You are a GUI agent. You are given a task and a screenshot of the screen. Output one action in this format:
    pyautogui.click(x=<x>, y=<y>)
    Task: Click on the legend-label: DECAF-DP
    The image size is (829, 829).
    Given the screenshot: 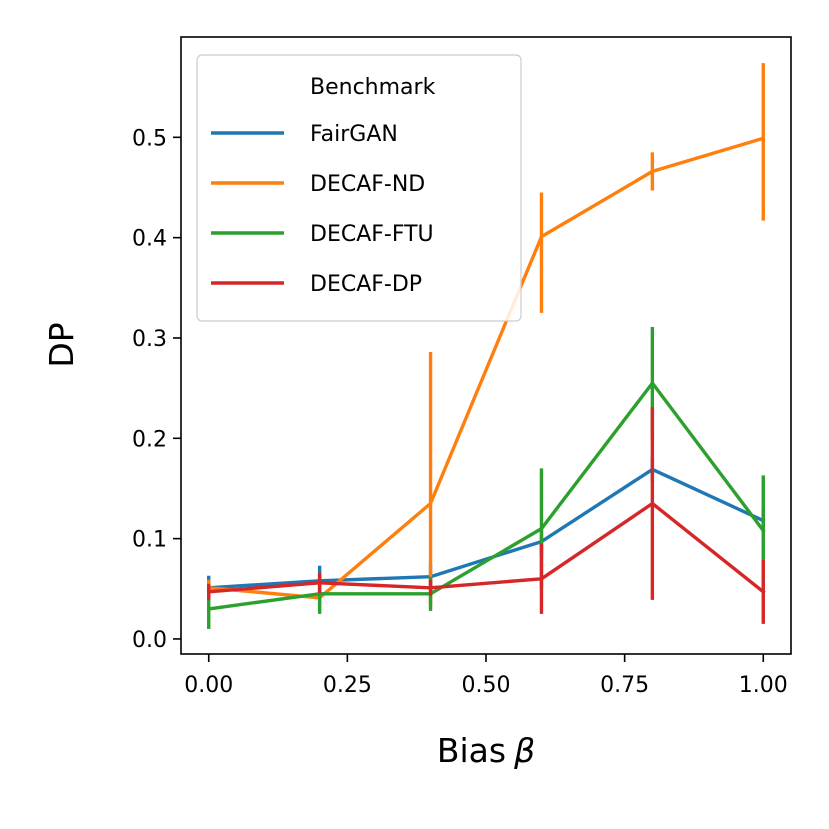 What is the action you would take?
    pyautogui.click(x=366, y=284)
    